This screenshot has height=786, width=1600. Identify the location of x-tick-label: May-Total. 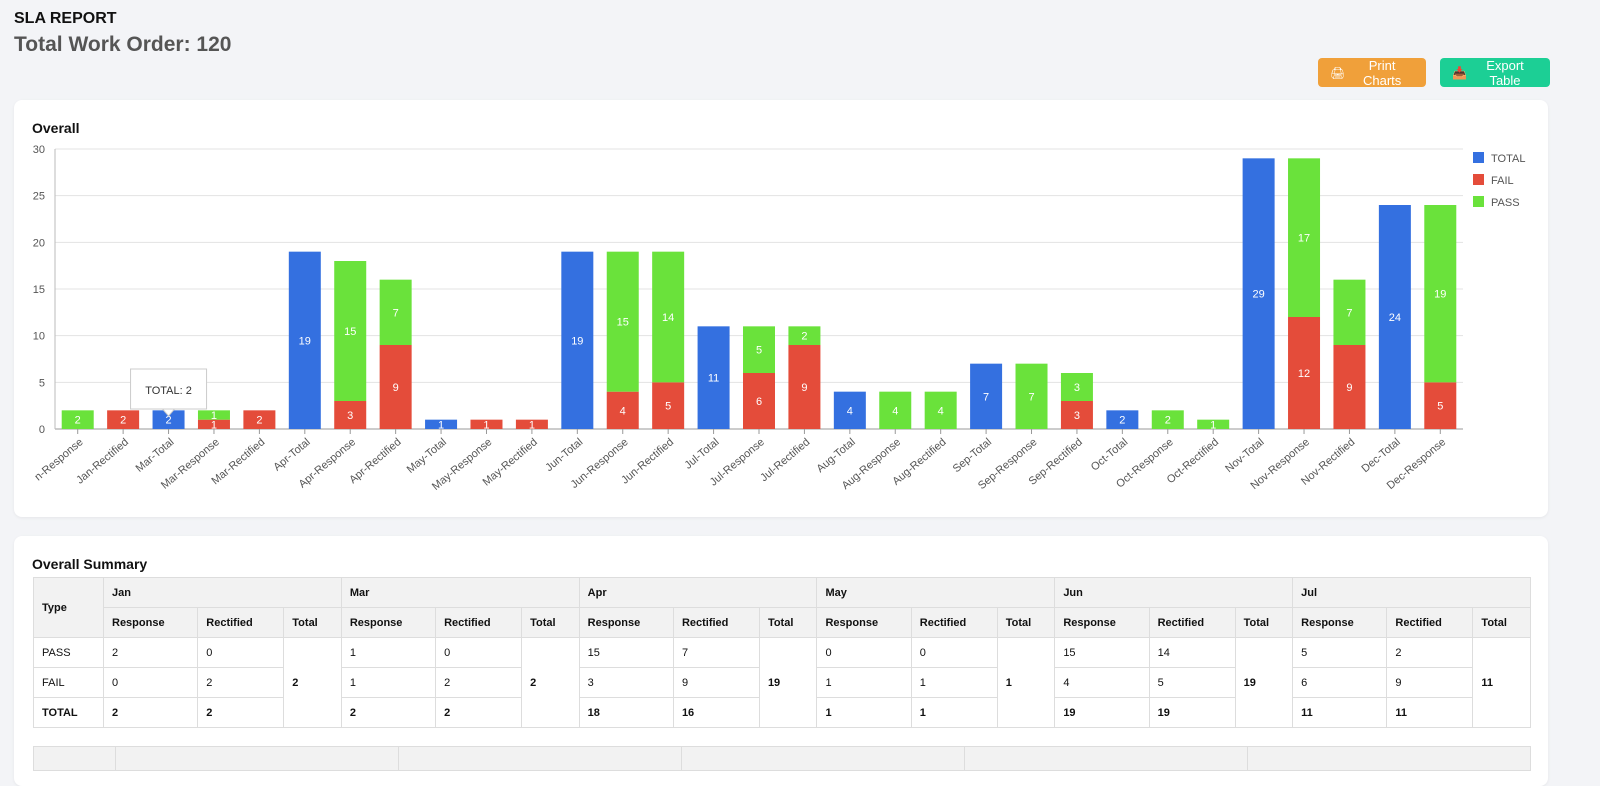
(427, 456).